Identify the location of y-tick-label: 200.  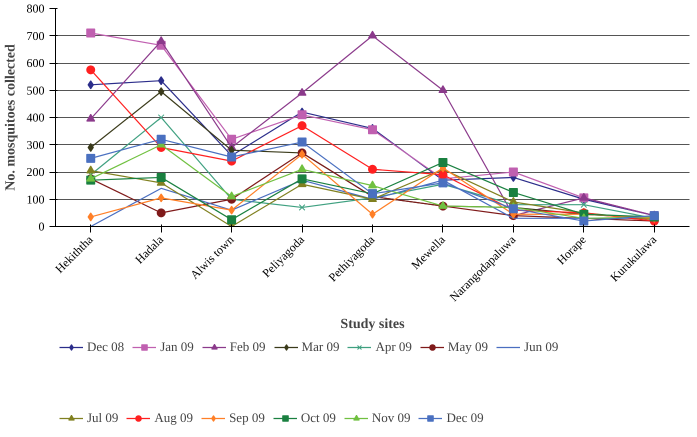
(35, 172).